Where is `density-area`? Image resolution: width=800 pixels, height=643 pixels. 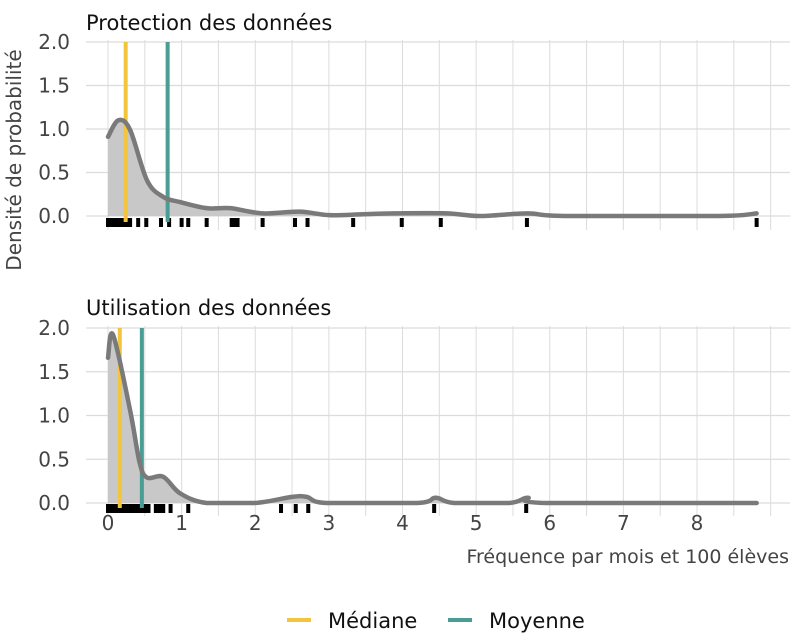
density-area is located at coordinates (432, 167).